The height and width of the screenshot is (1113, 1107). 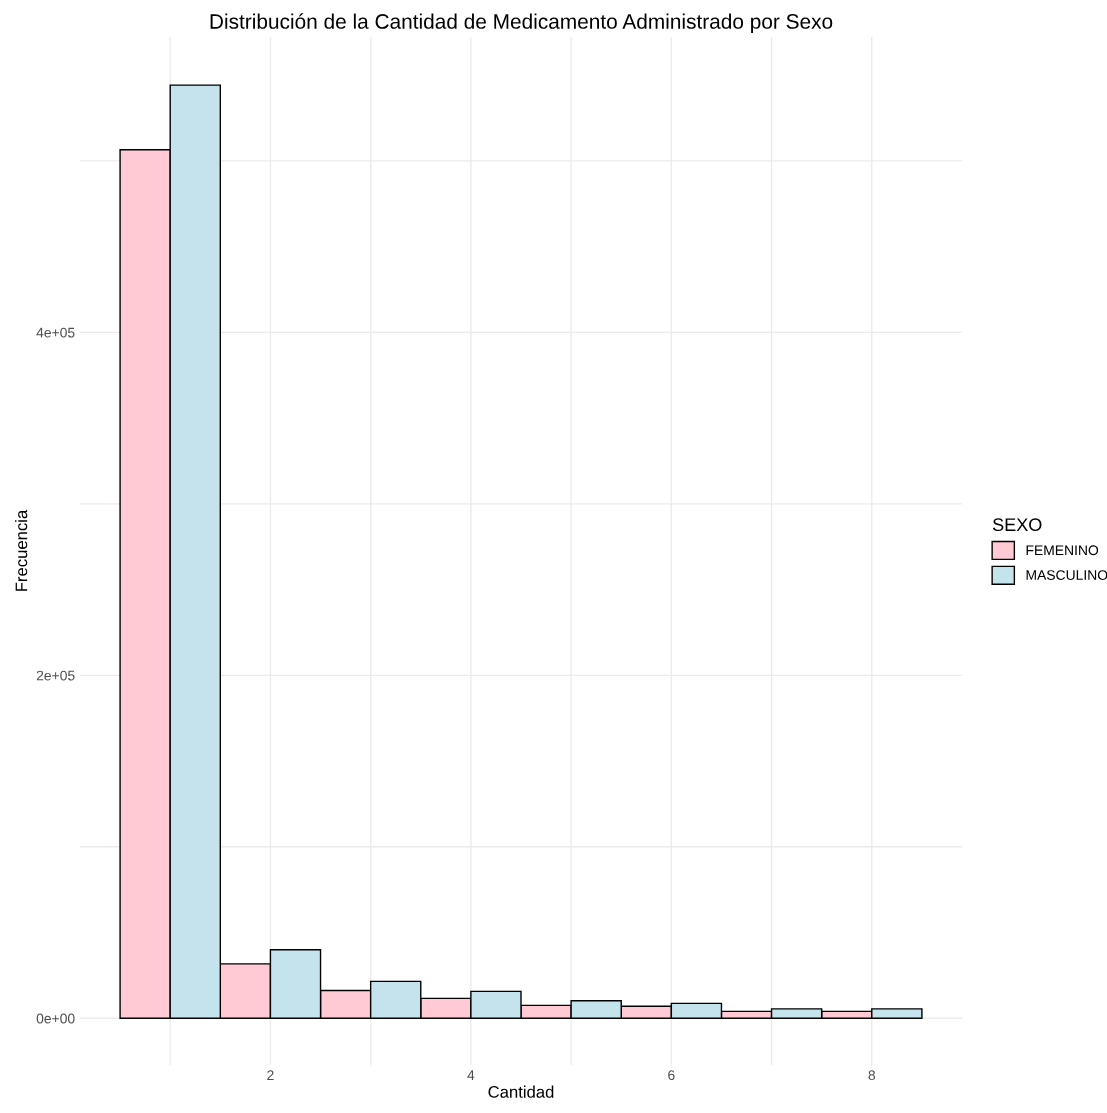 What do you see at coordinates (671, 1075) in the screenshot?
I see `x-tick-label: 6` at bounding box center [671, 1075].